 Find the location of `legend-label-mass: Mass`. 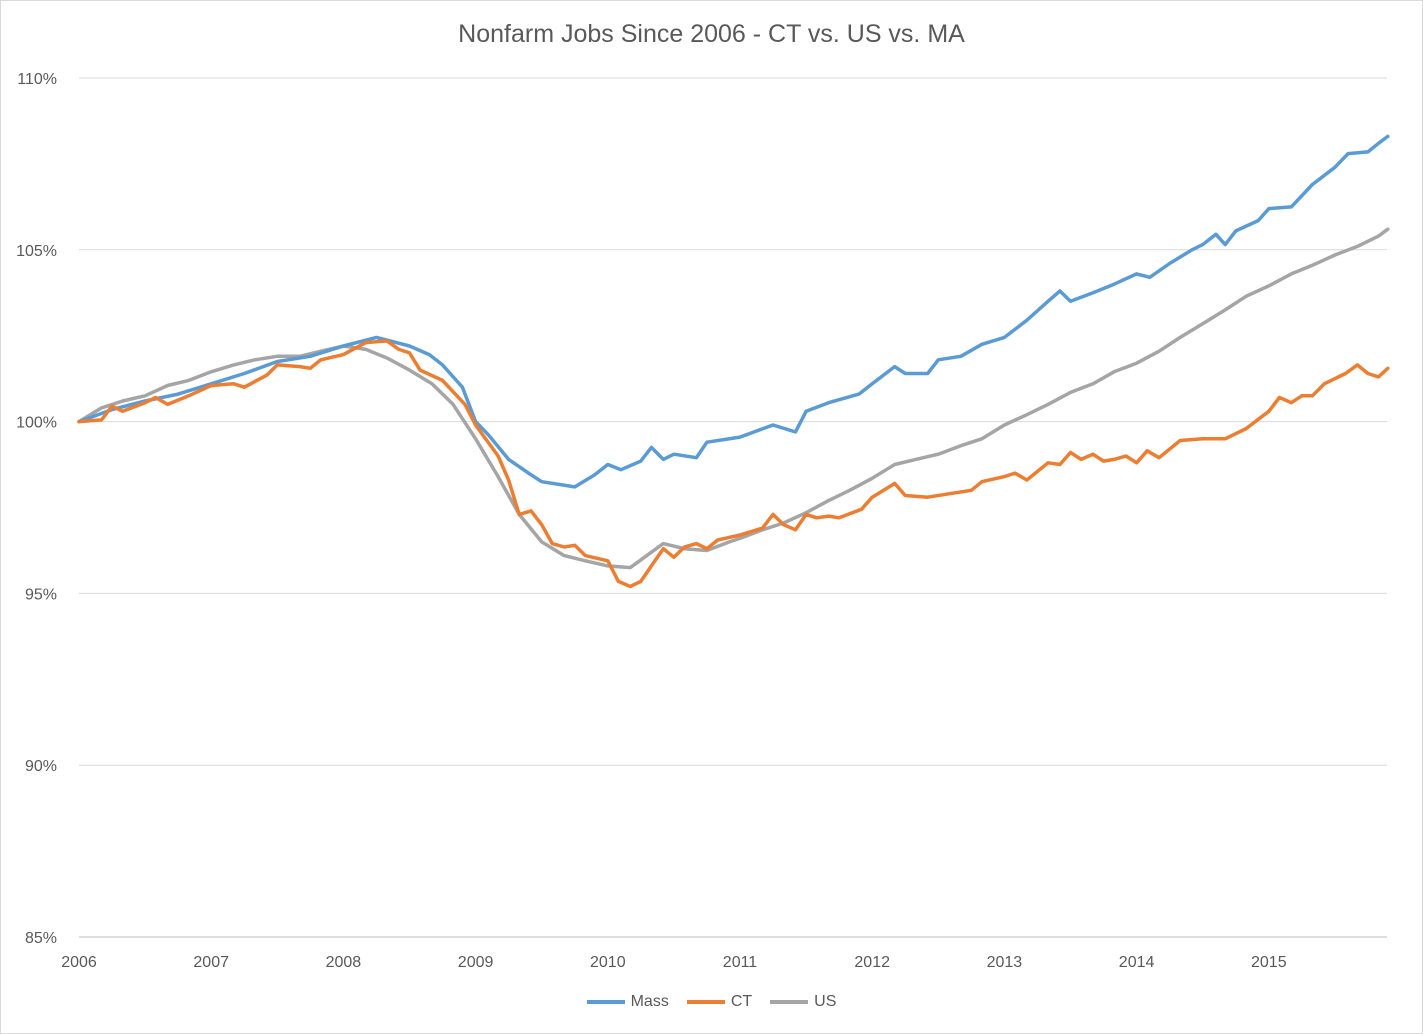

legend-label-mass: Mass is located at coordinates (649, 1001).